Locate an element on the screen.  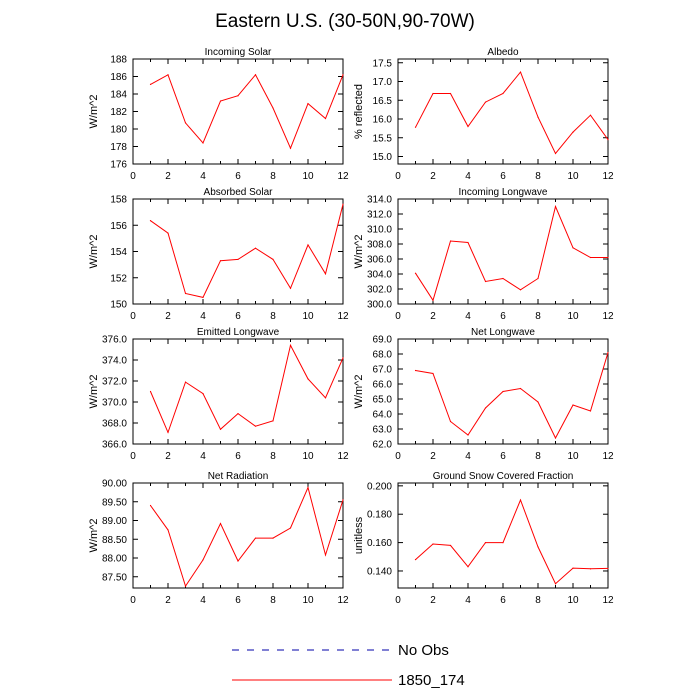
panel-net-radiation-ytick-label: 88.50 is located at coordinates (114, 540).